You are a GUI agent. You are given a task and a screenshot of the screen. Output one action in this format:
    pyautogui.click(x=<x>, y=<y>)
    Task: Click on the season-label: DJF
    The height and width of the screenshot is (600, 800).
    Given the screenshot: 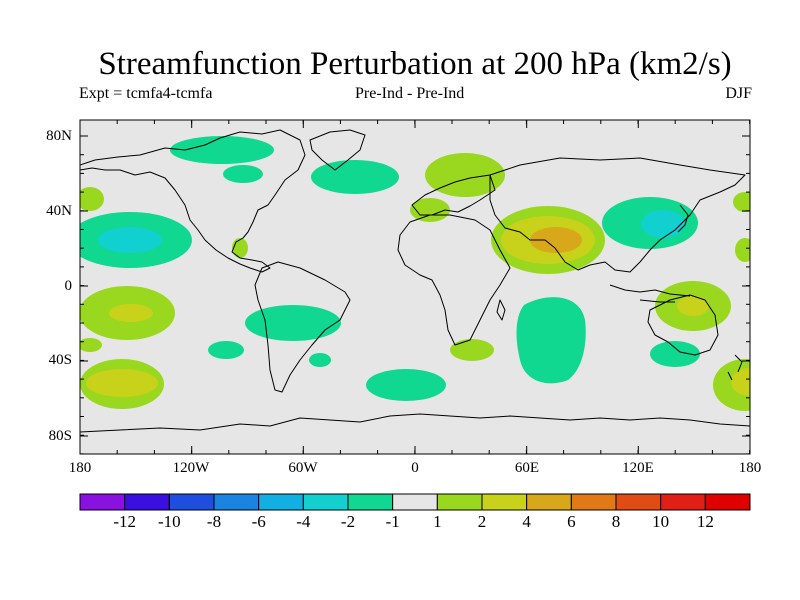 What is the action you would take?
    pyautogui.click(x=738, y=93)
    